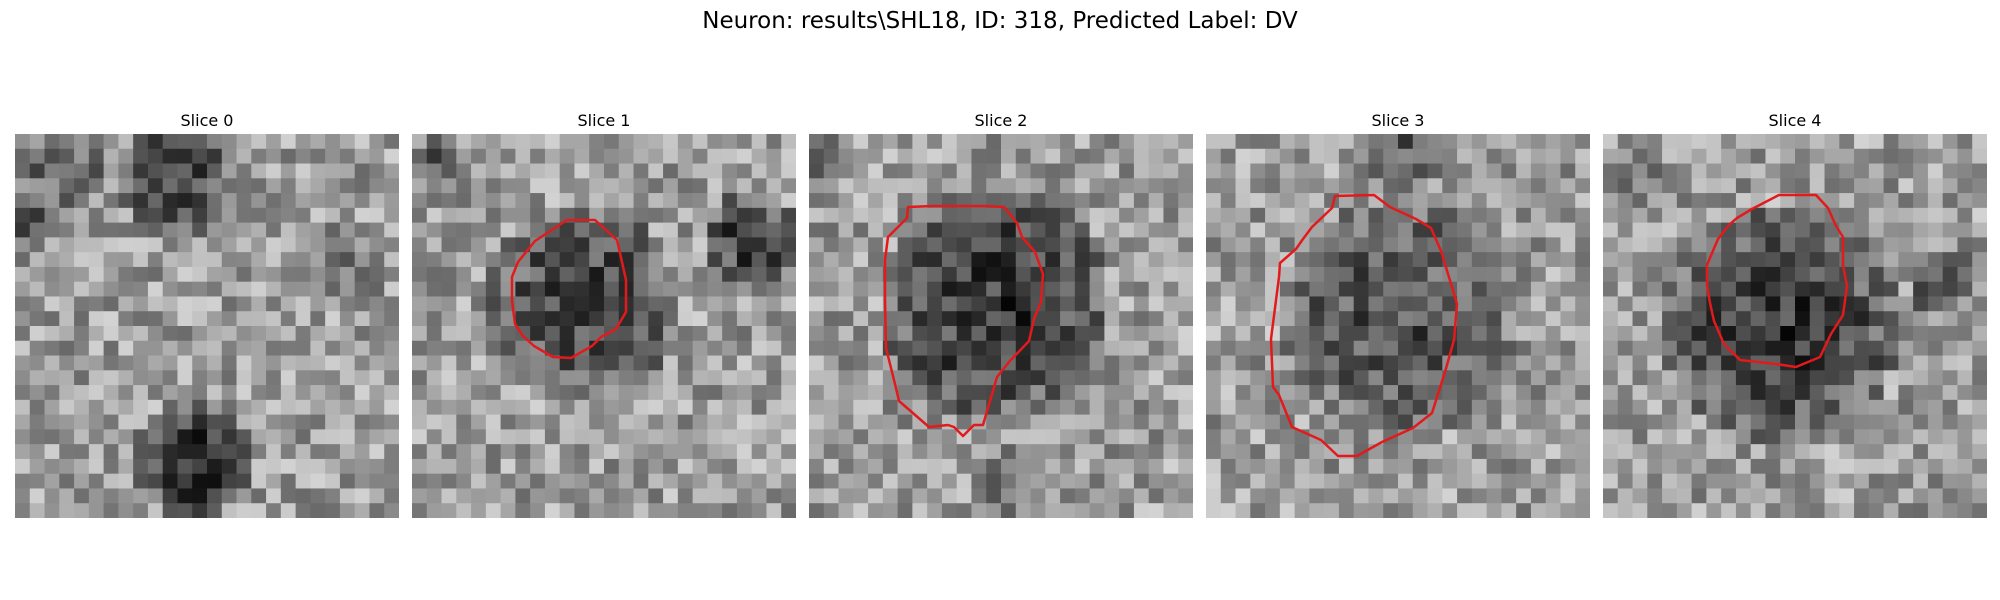 This screenshot has width=2000, height=600. I want to click on slice-title-1: Slice 1, so click(604, 120).